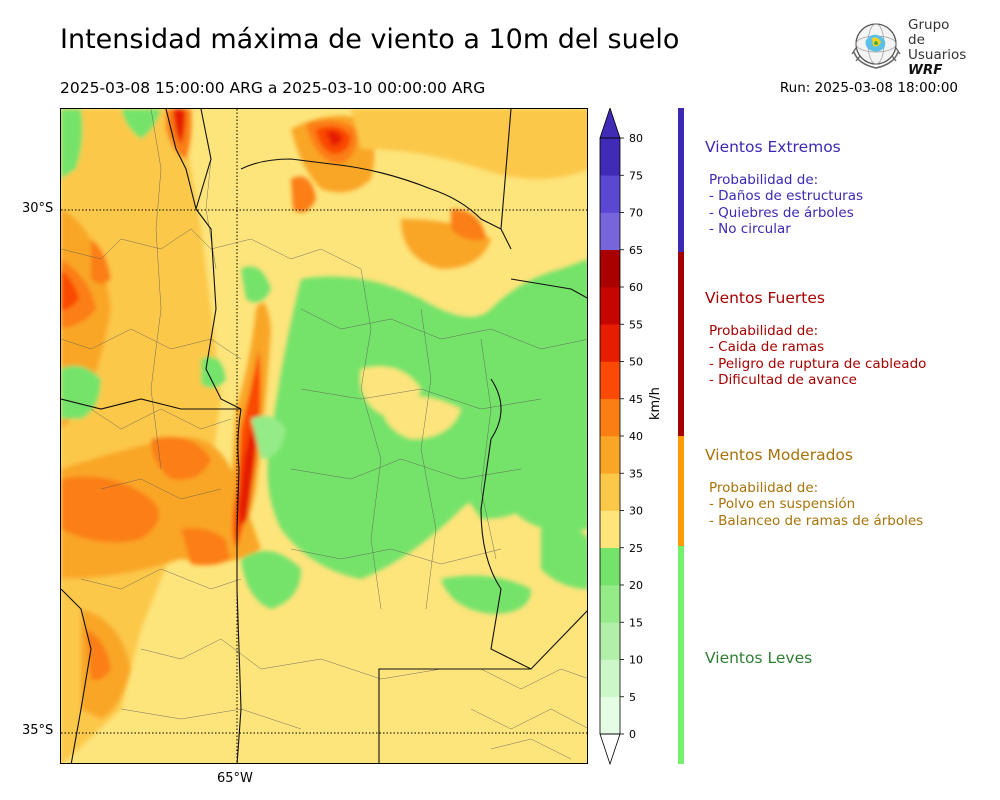 The image size is (1000, 800). I want to click on grupo-usuarios-wrf-logo: Grupo de Usuarios WRF, so click(908, 47).